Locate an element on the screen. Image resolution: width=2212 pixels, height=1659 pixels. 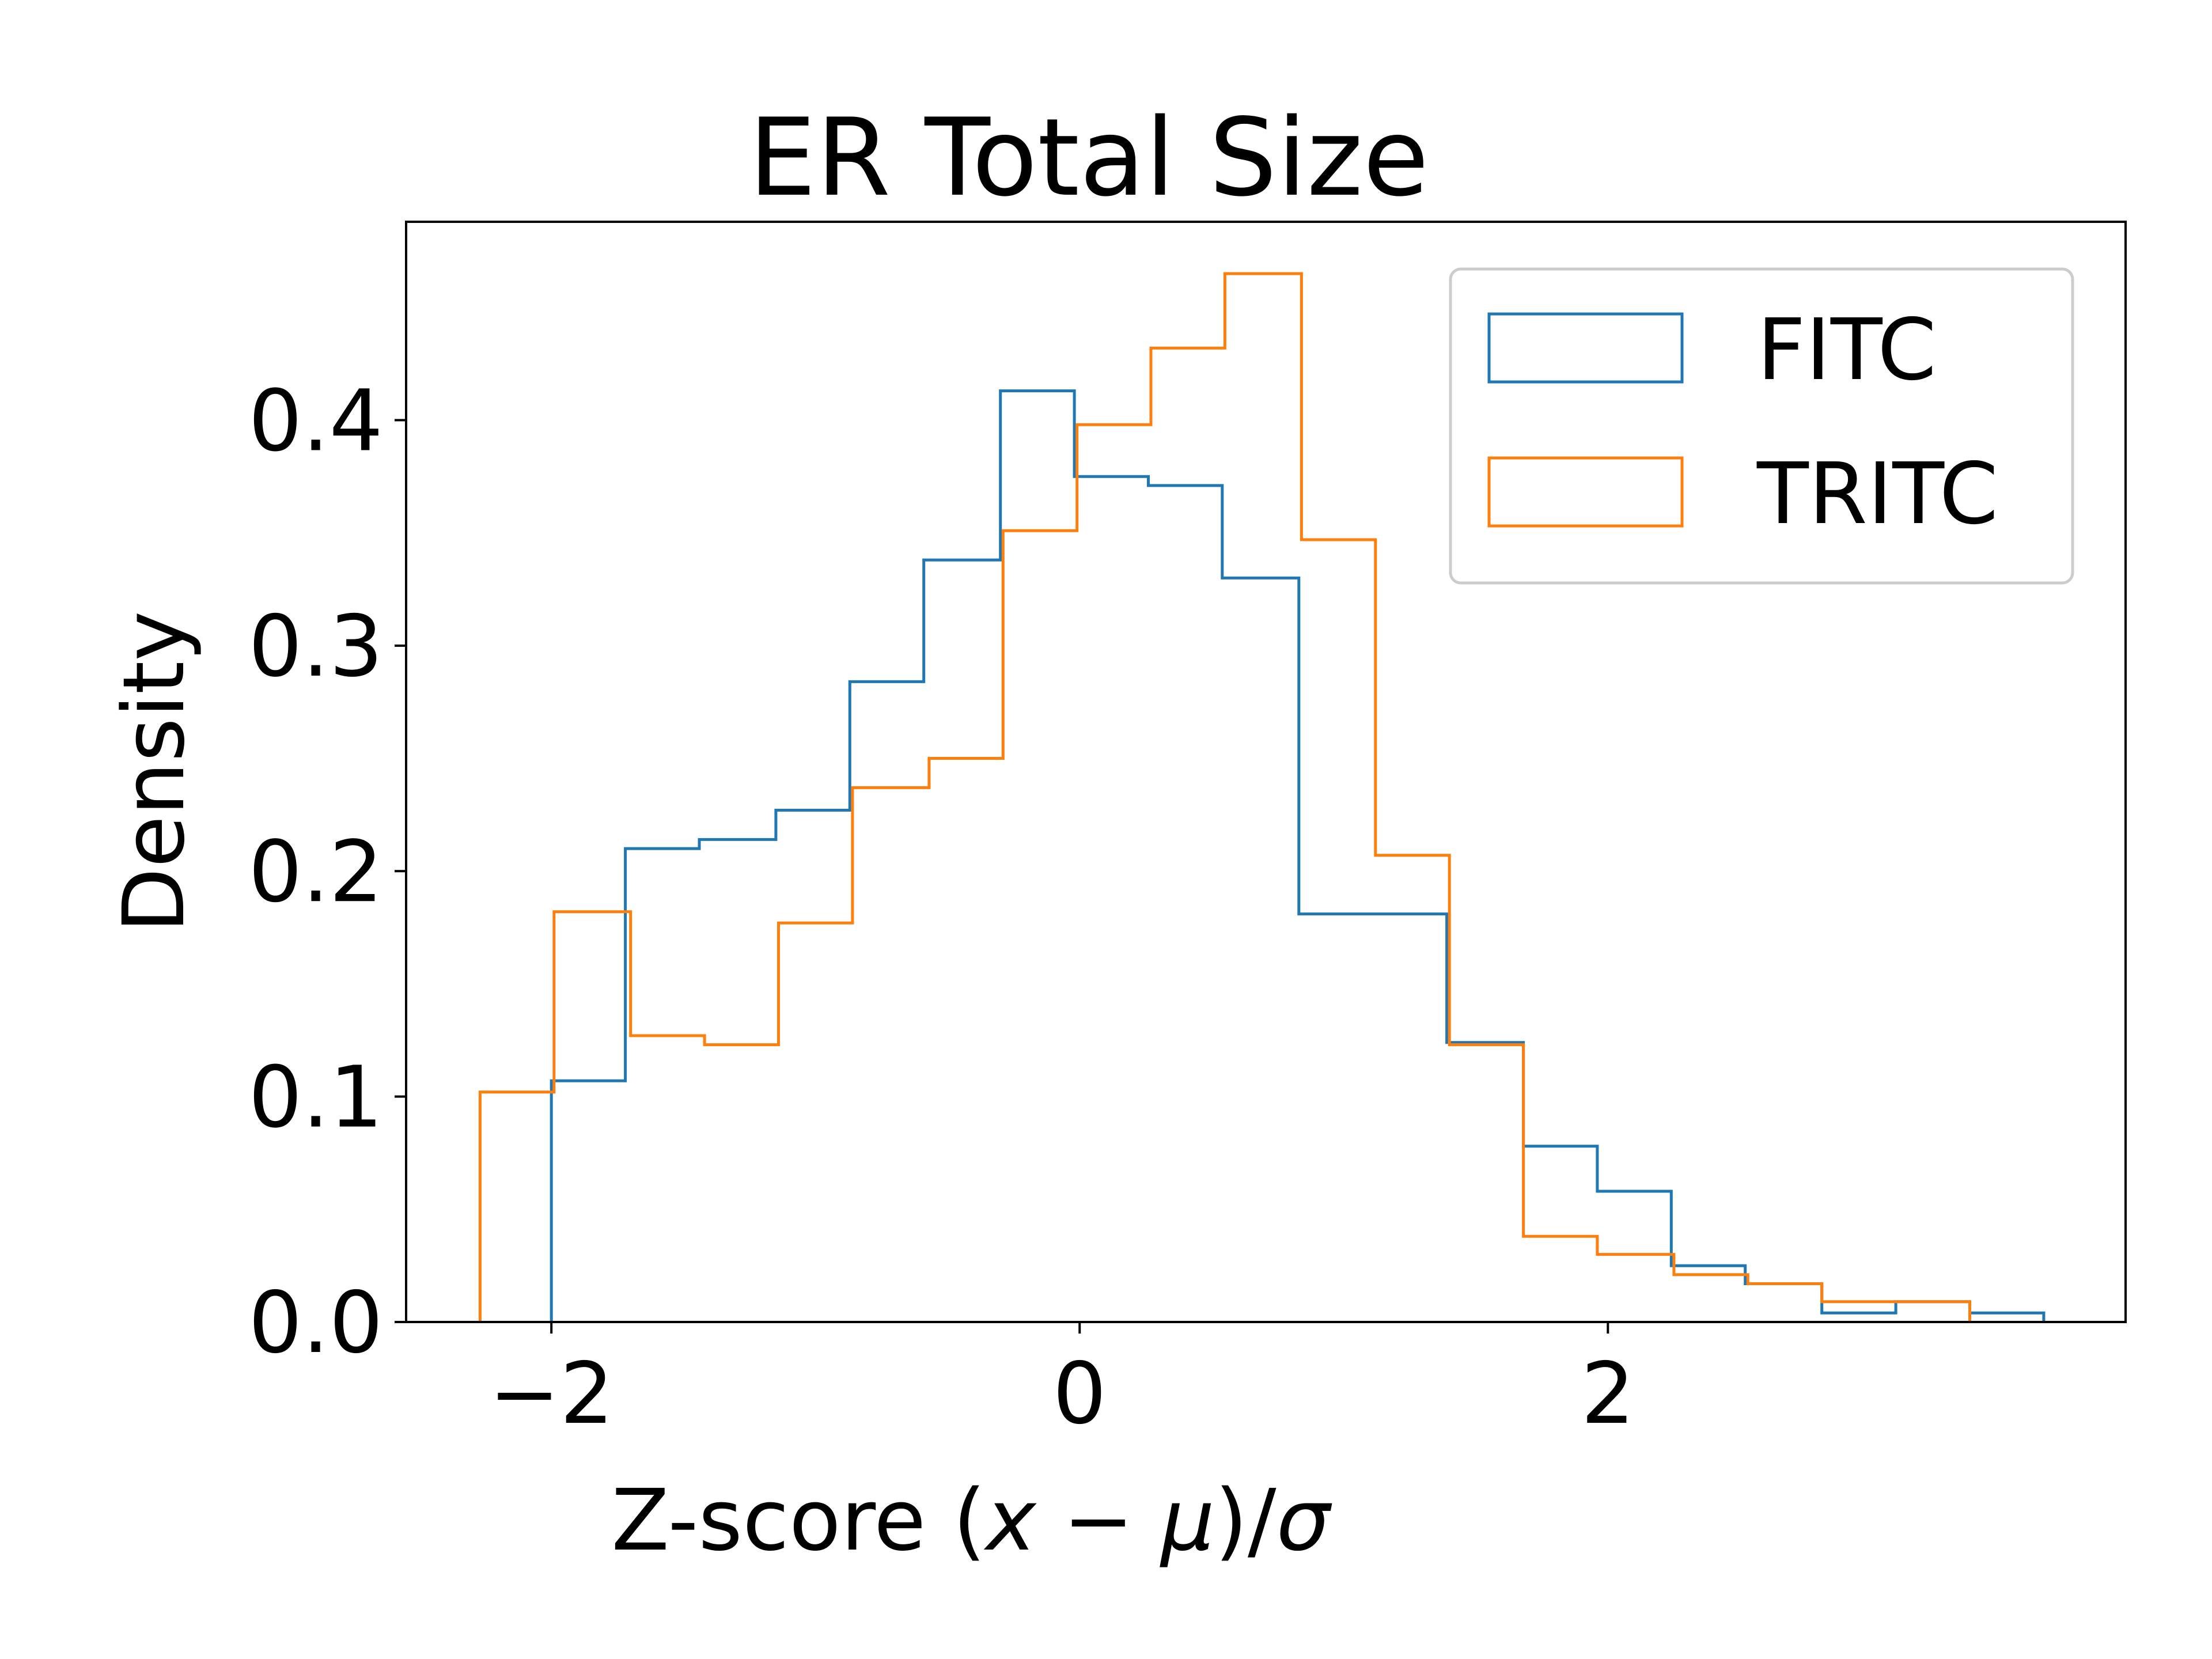
y-tick-label: 0.2 is located at coordinates (315, 872).